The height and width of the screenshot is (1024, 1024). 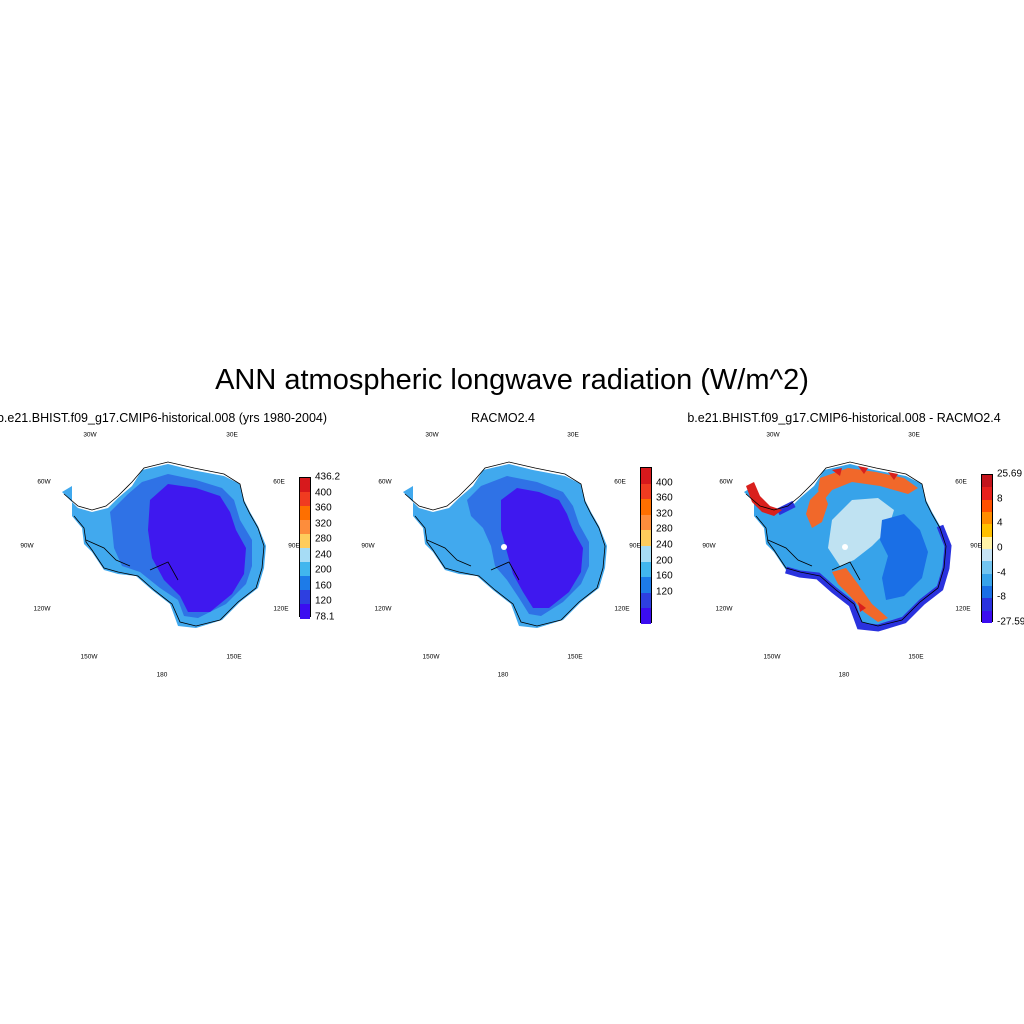 What do you see at coordinates (1010, 474) in the screenshot?
I see `colorbar-tick-label: 25.69` at bounding box center [1010, 474].